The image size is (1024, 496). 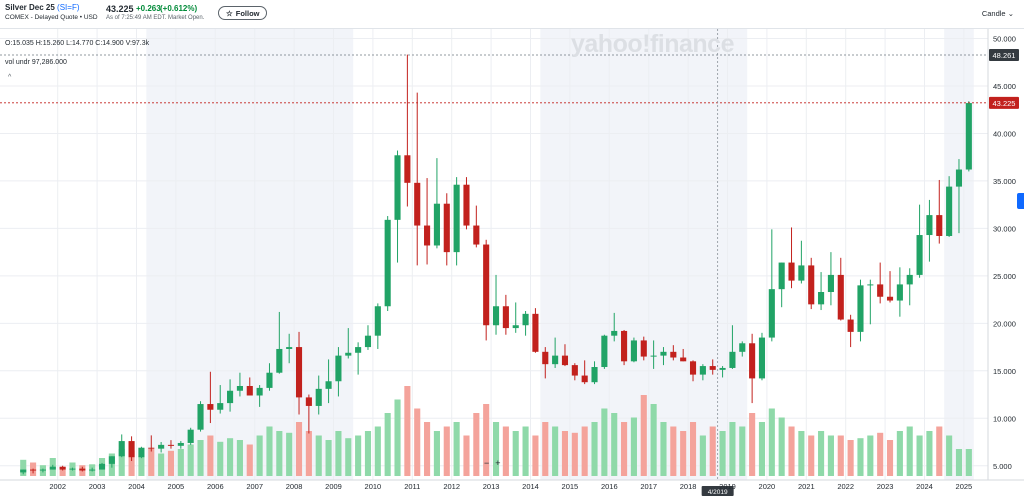 I want to click on collapse-legend-icon: ^, so click(x=10, y=77).